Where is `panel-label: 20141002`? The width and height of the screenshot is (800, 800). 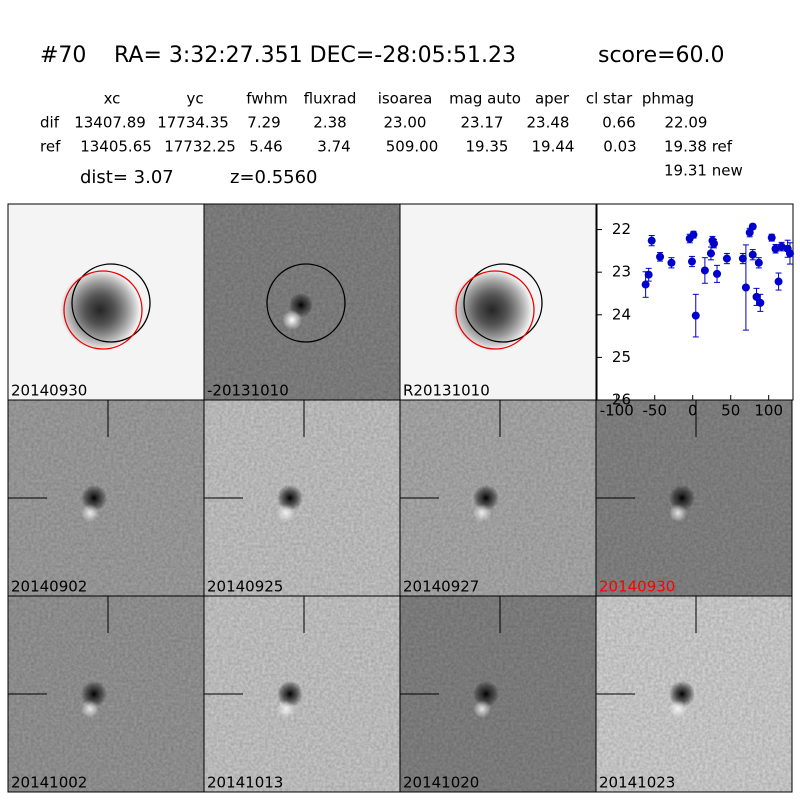
panel-label: 20141002 is located at coordinates (49, 783).